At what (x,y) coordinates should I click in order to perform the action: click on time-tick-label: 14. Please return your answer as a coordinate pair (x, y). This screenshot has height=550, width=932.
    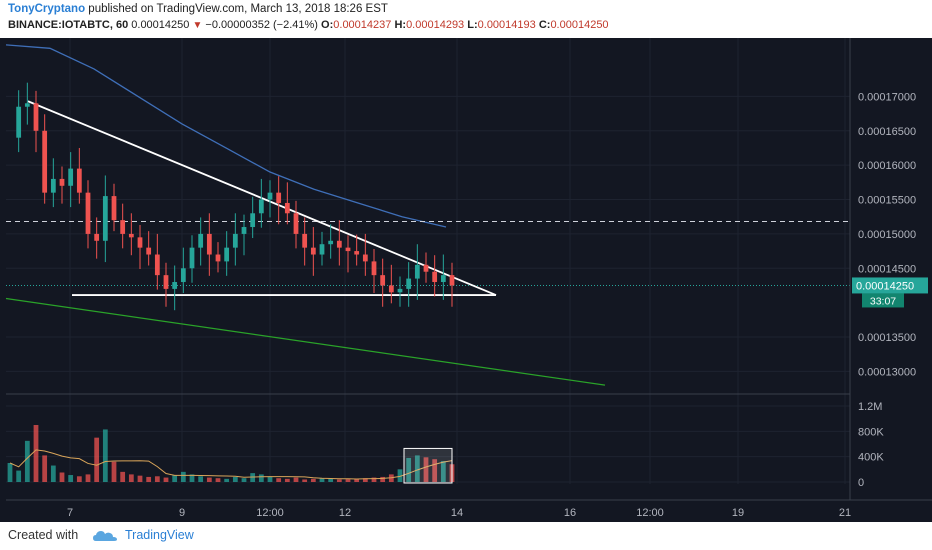
    Looking at the image, I should click on (457, 513).